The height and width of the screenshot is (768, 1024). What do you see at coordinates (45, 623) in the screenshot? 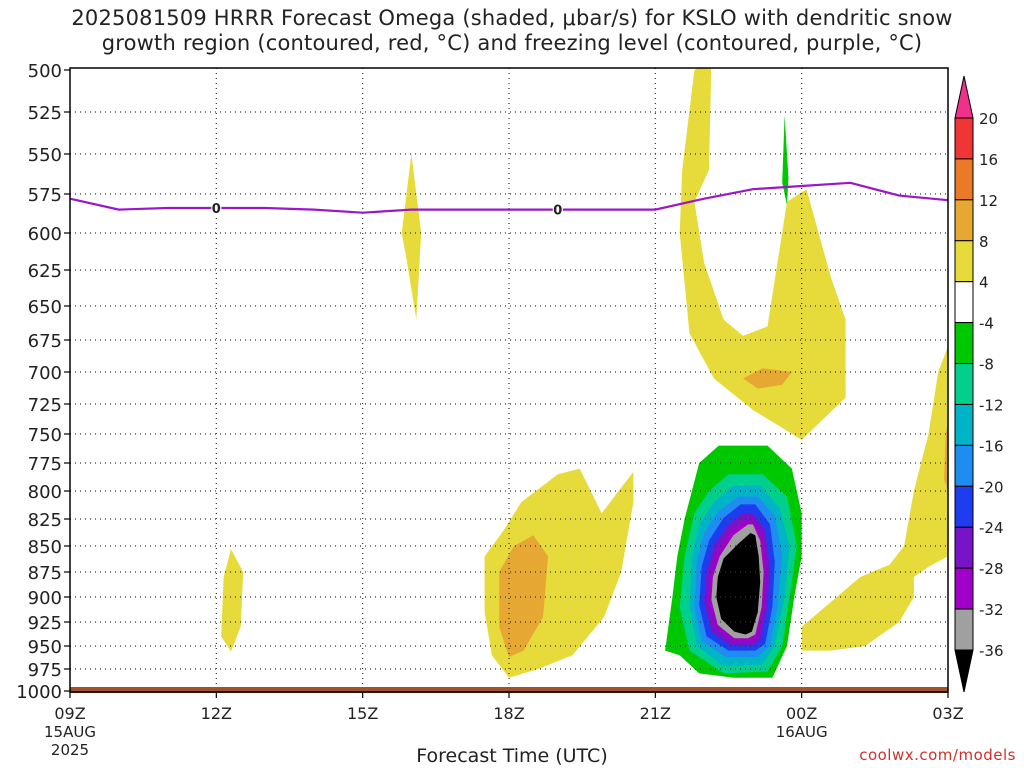
I see `y-tick-label-925: 925` at bounding box center [45, 623].